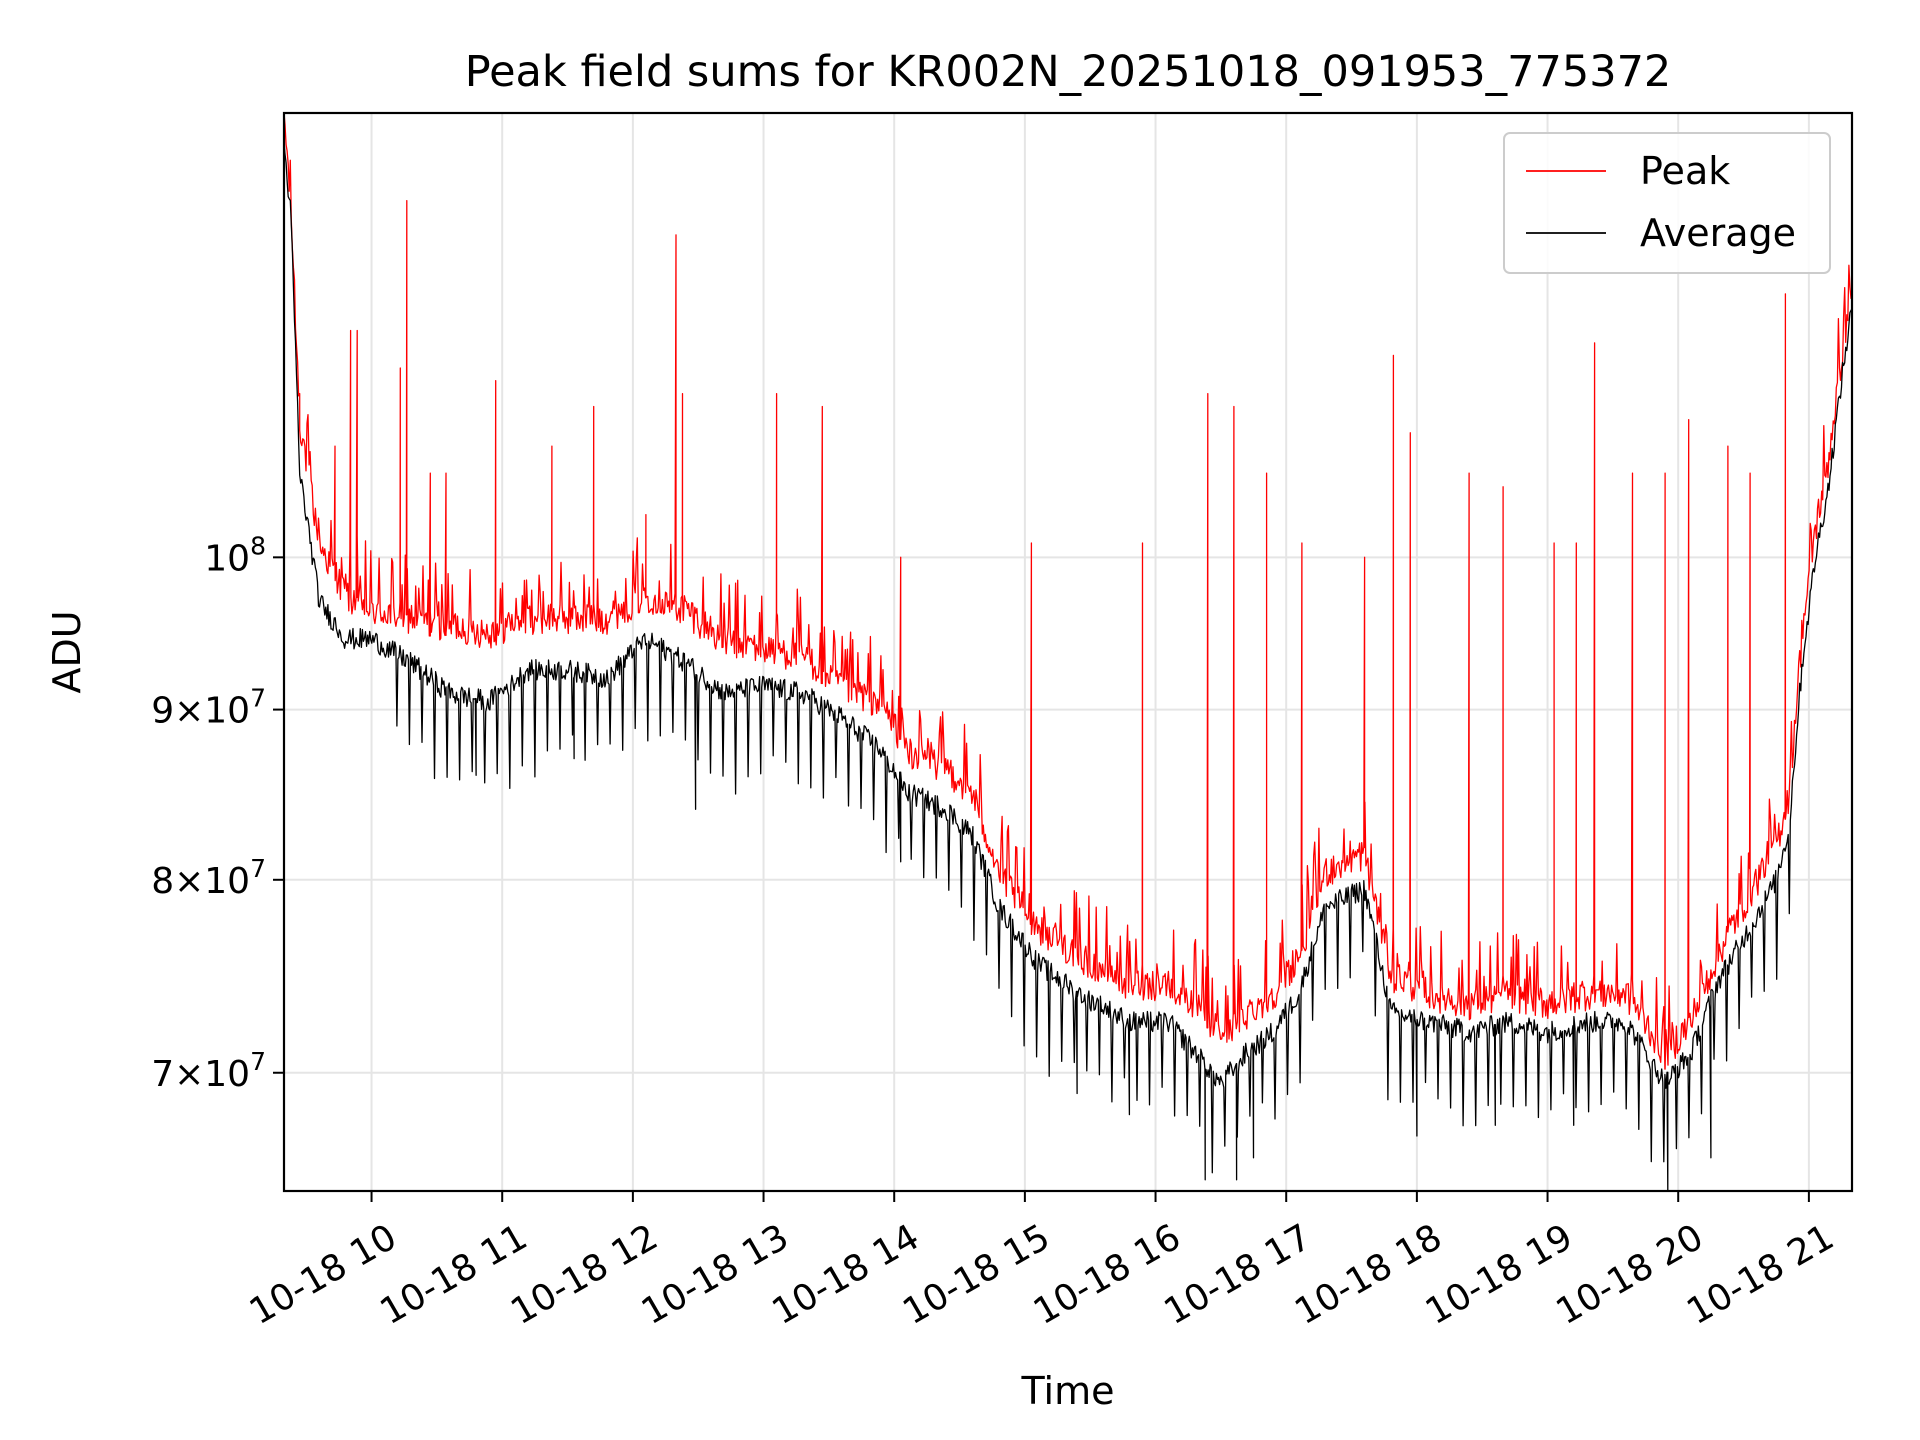 The image size is (1920, 1440). What do you see at coordinates (1760, 1275) in the screenshot?
I see `x-tick-label: 10-18 21` at bounding box center [1760, 1275].